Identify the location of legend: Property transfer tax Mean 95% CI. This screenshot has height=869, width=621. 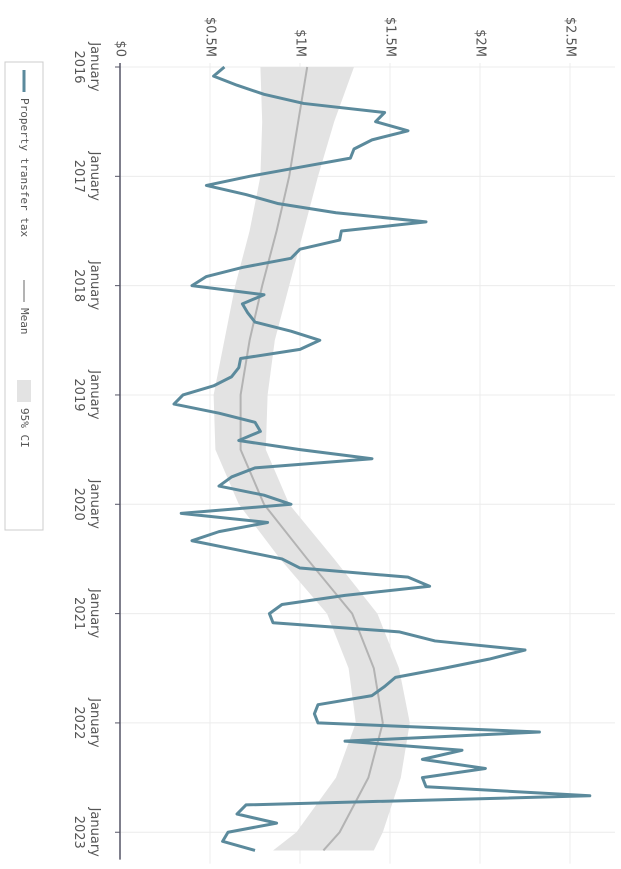
(24, 296).